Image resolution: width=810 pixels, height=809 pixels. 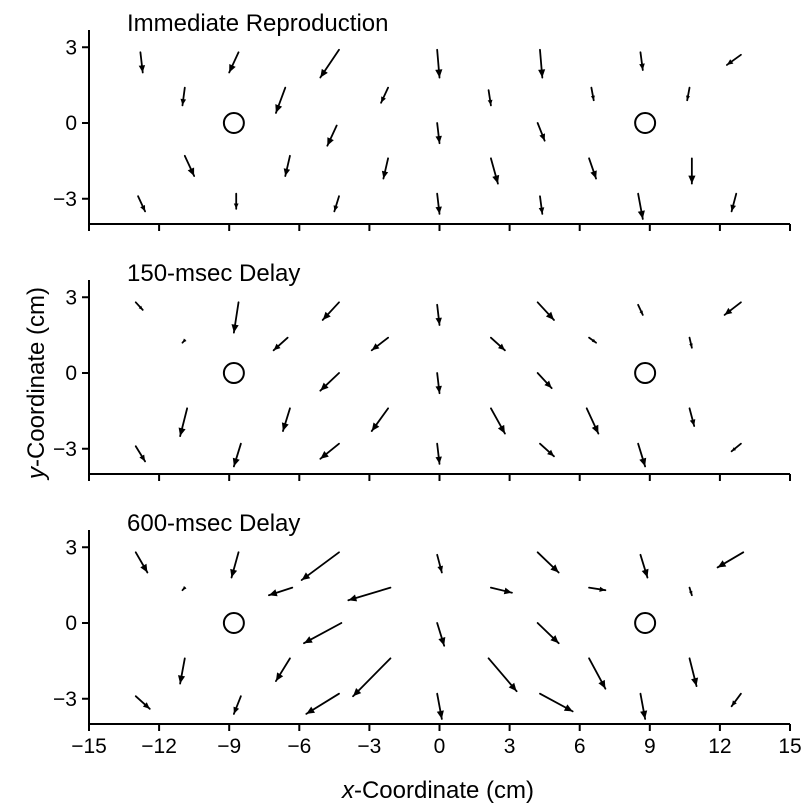 I want to click on y-tick-label: −3, so click(x=65, y=699).